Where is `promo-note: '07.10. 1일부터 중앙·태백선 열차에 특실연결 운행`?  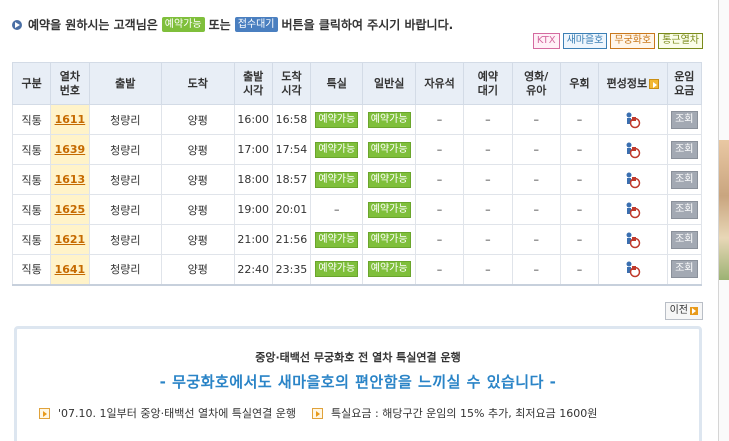 promo-note: '07.10. 1일부터 중앙·태백선 열차에 특실연결 운행 is located at coordinates (167, 413).